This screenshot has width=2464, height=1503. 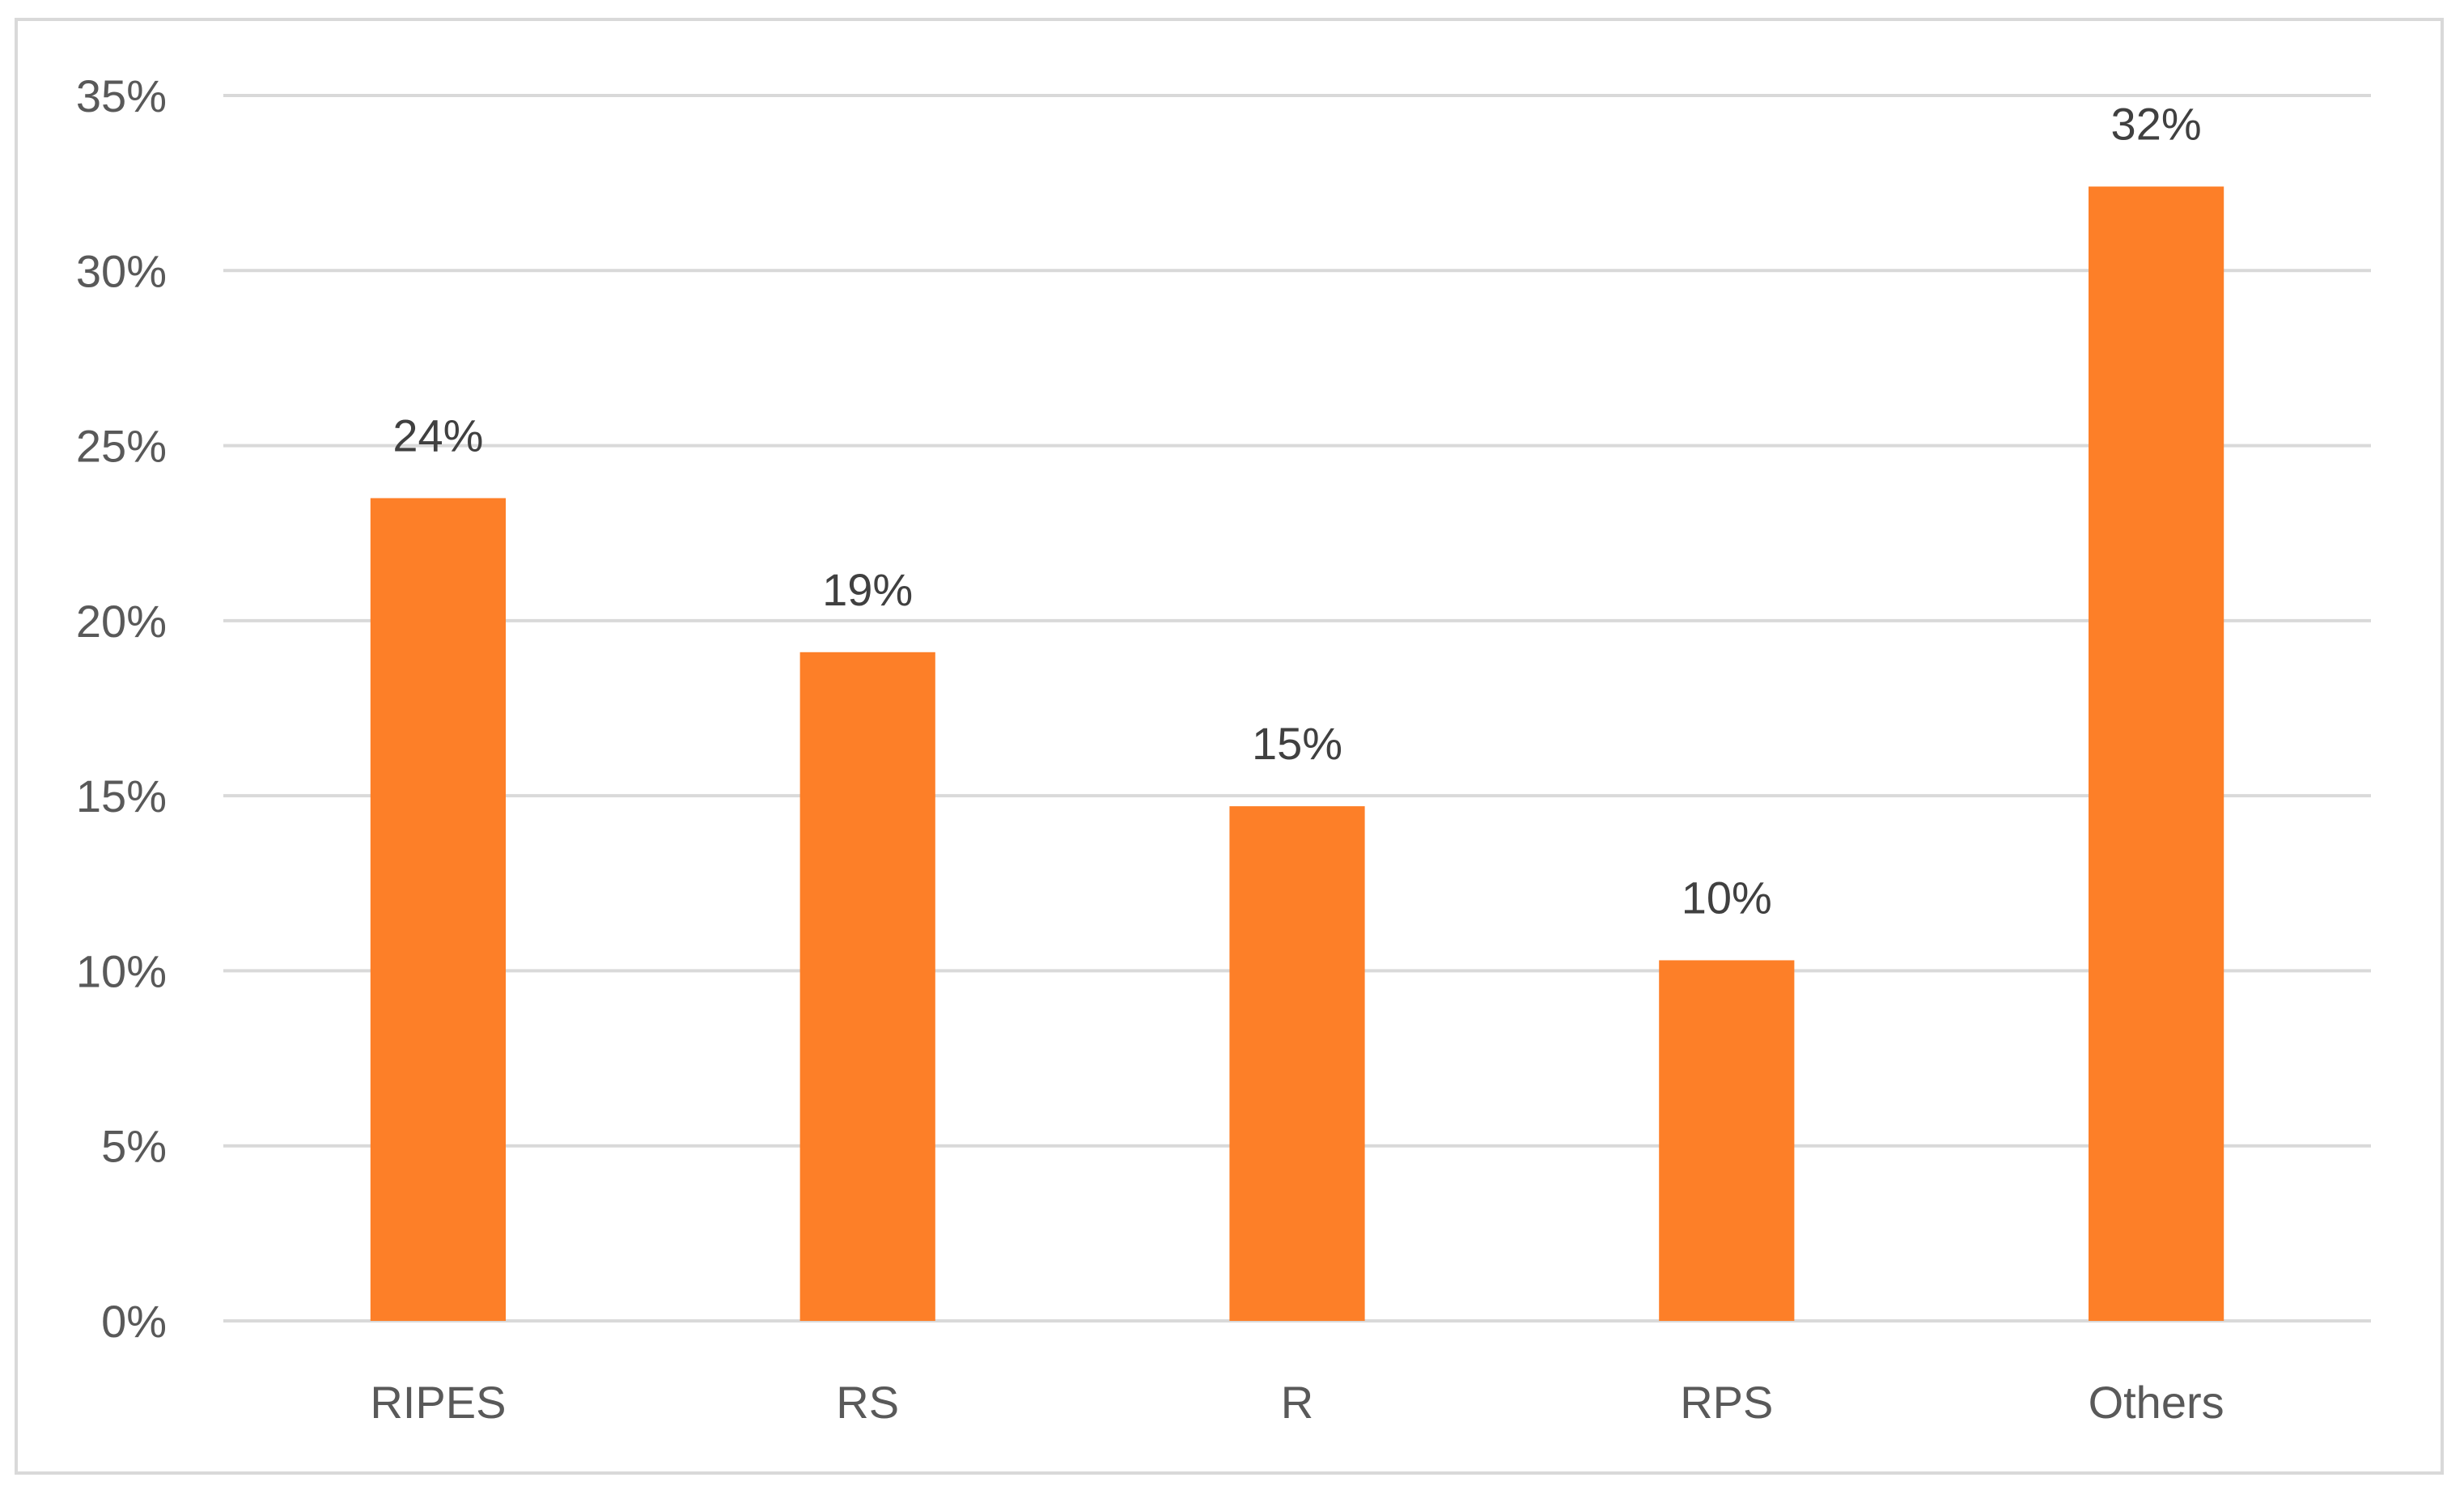 What do you see at coordinates (1297, 1063) in the screenshot?
I see `bar-r` at bounding box center [1297, 1063].